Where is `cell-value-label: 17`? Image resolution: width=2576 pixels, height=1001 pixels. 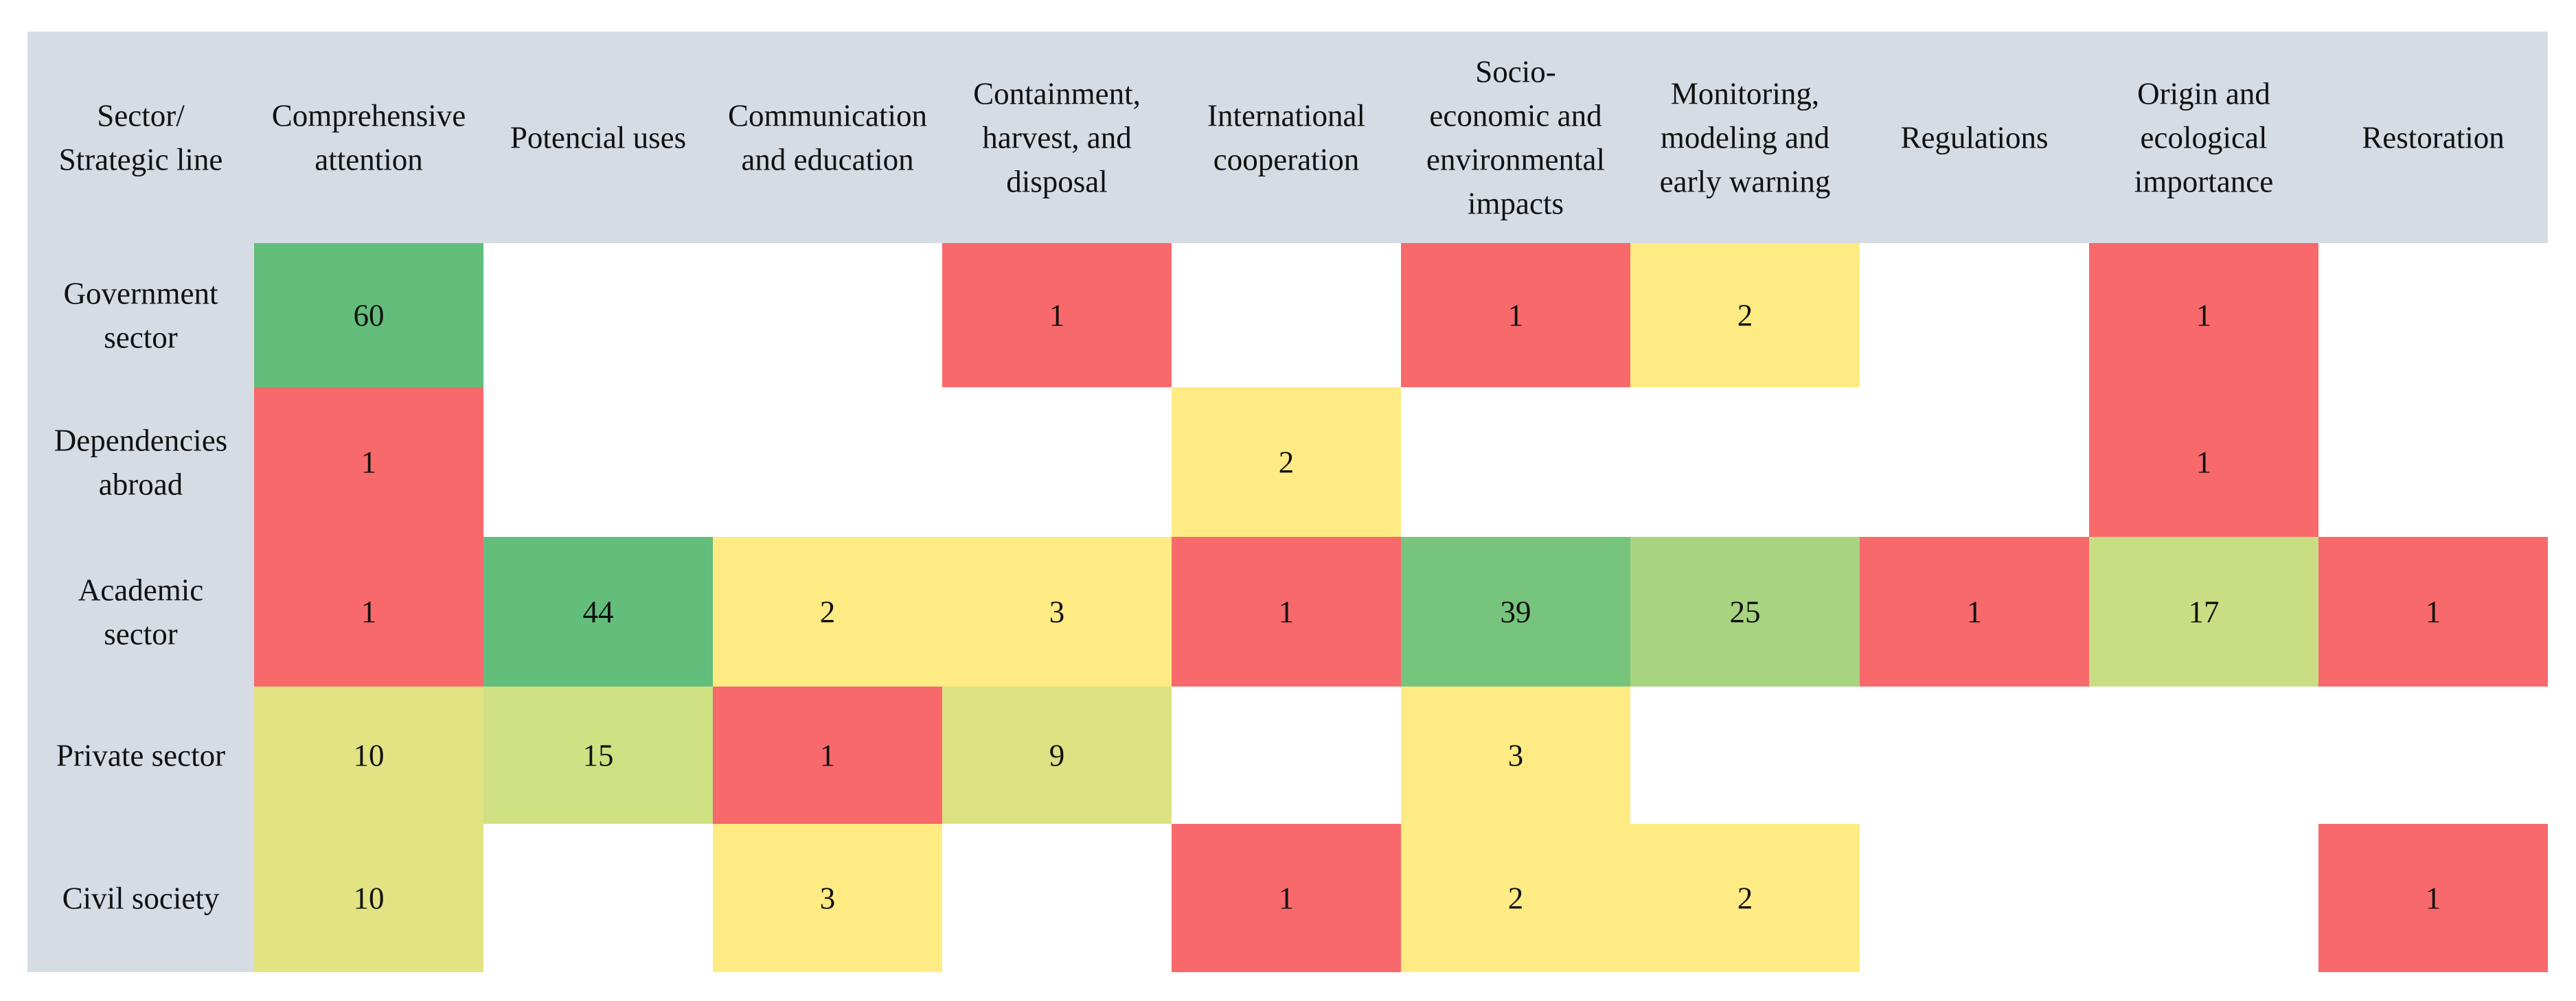
cell-value-label: 17 is located at coordinates (2204, 612).